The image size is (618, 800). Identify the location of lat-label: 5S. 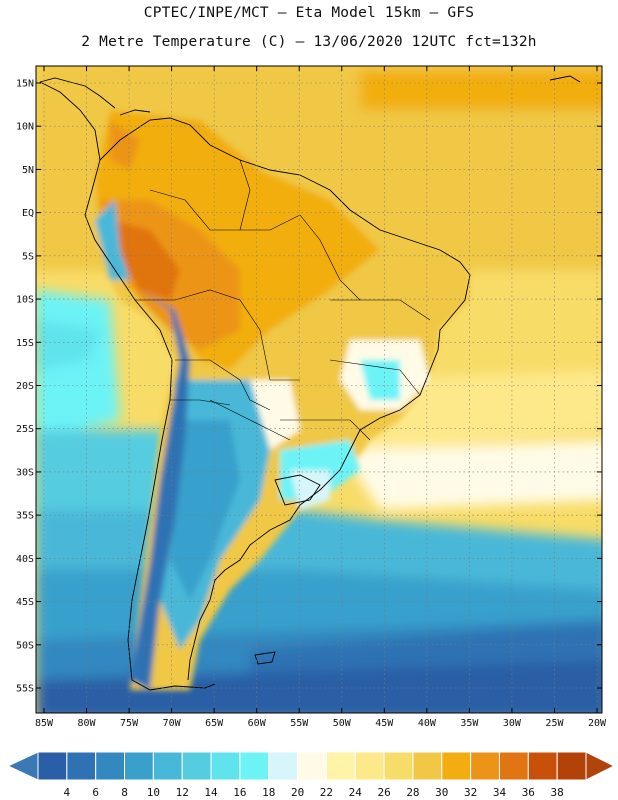
(28, 256).